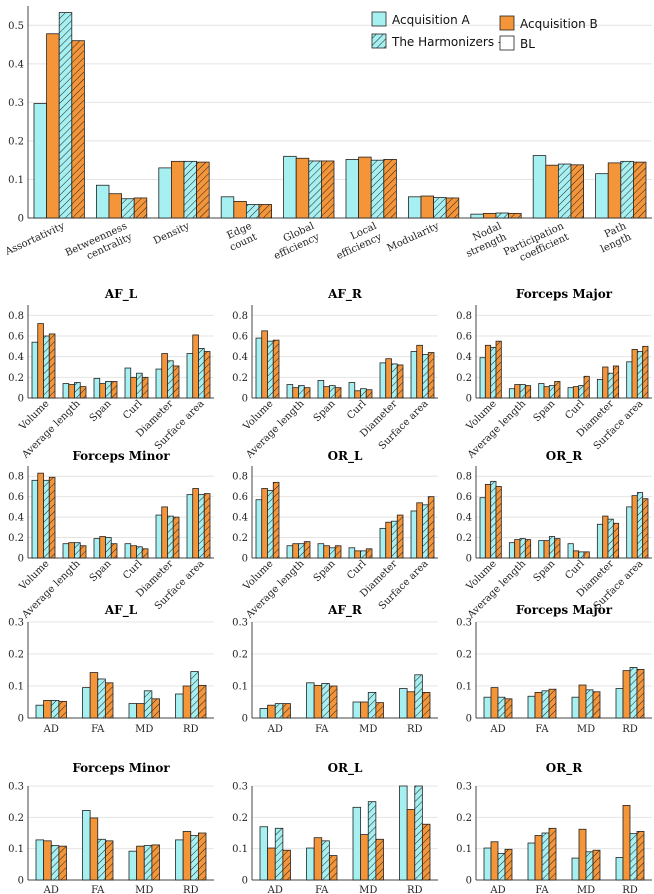 The height and width of the screenshot is (894, 654). I want to click on bar-the-harmonizers-1-path-length-hatch, so click(627, 189).